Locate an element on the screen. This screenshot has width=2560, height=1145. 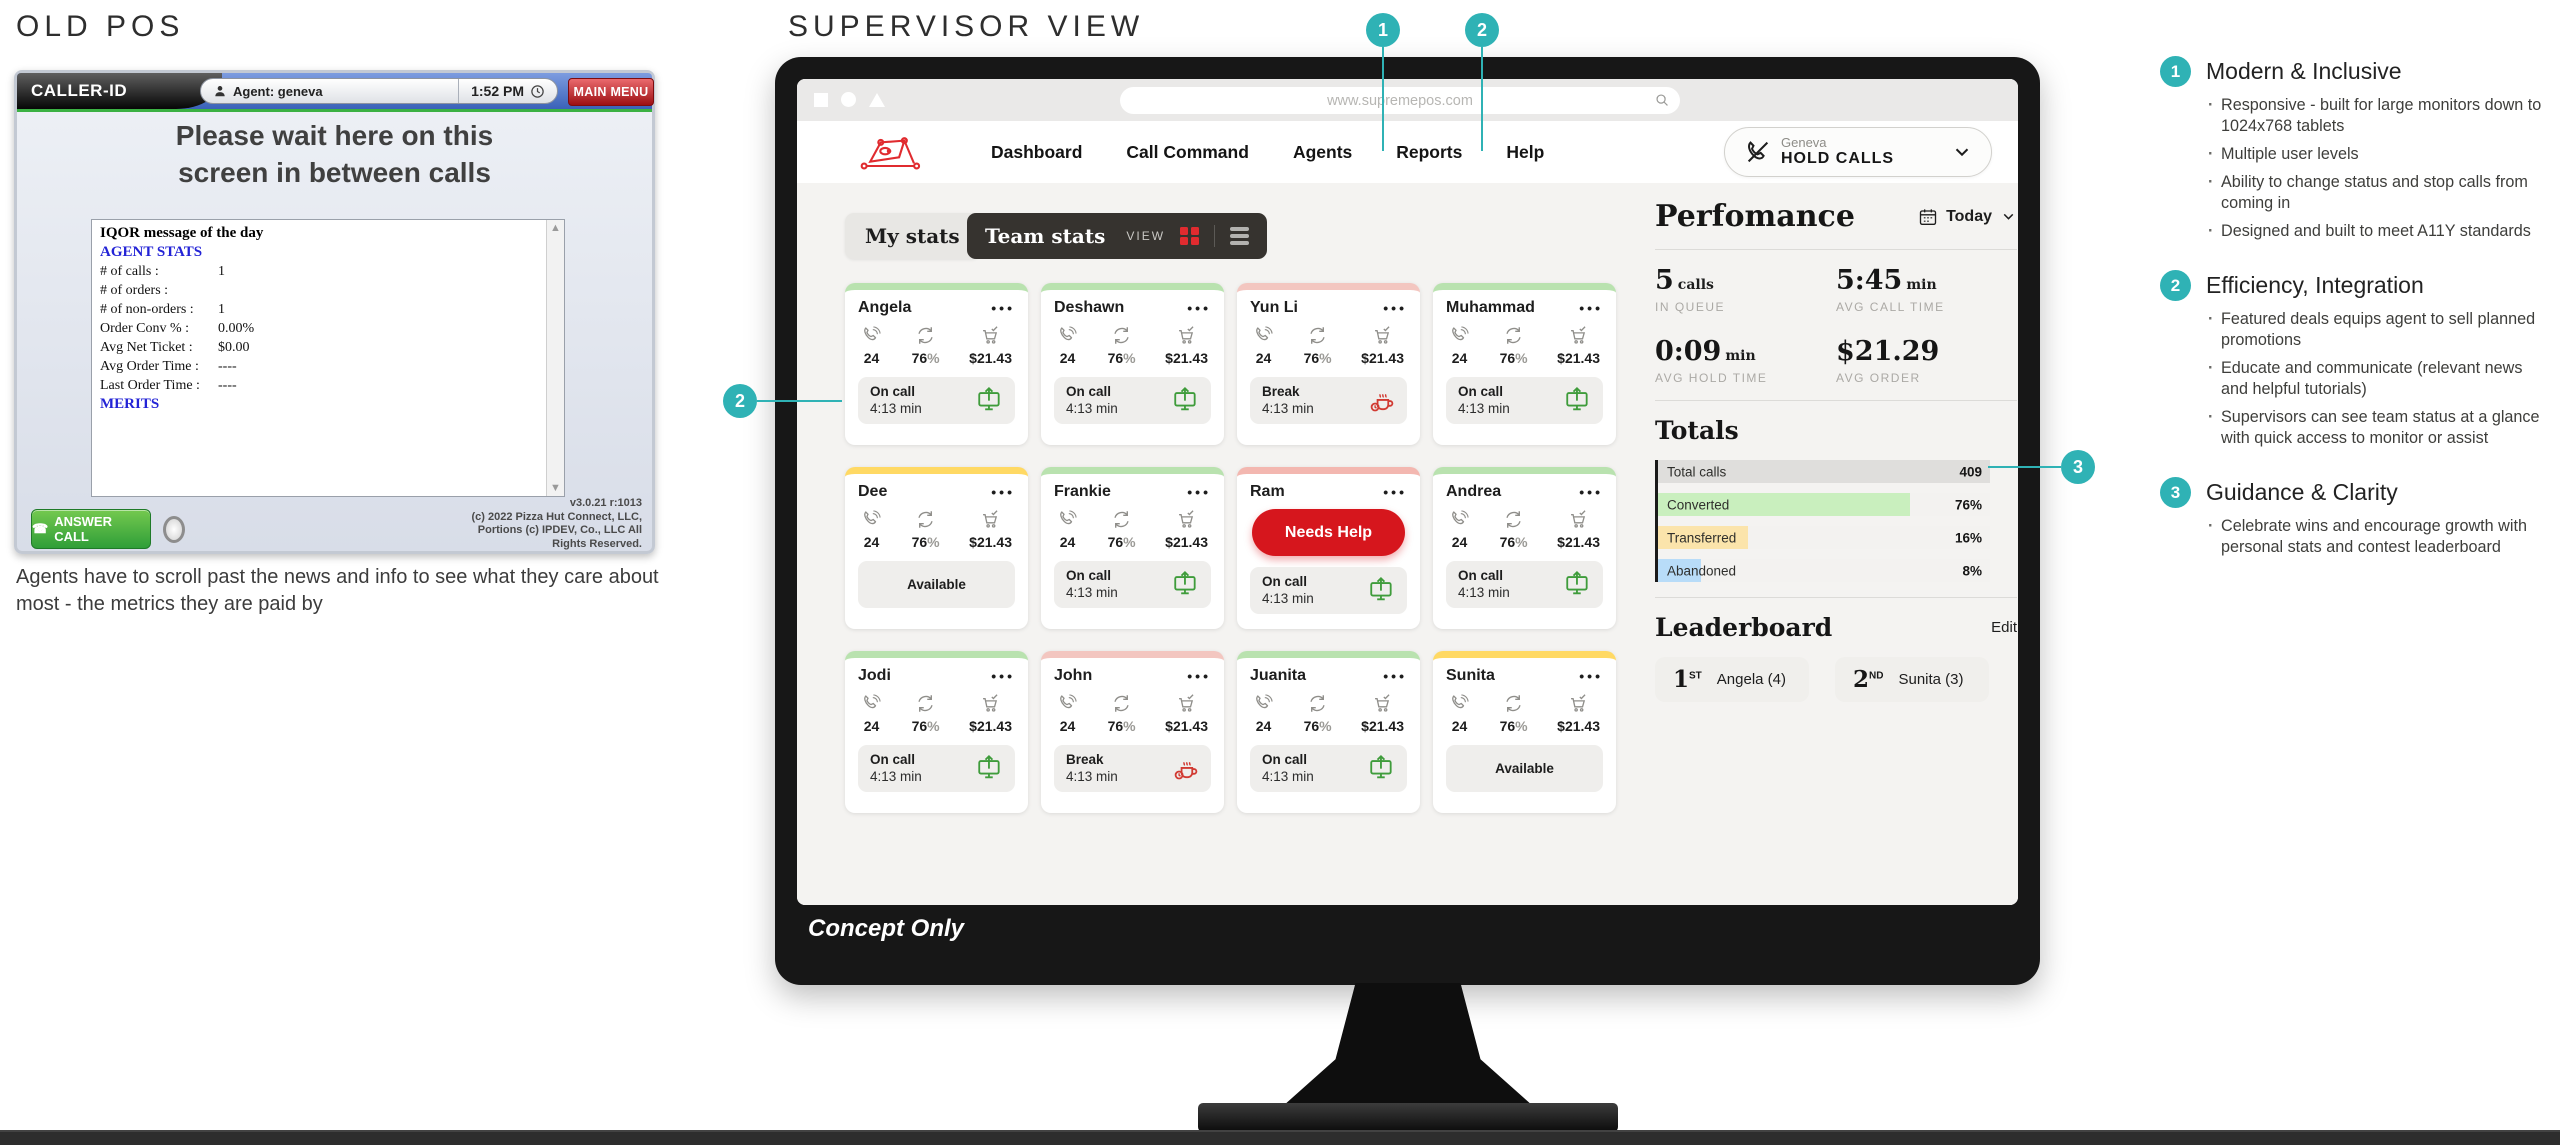
search-icon is located at coordinates (1662, 100).